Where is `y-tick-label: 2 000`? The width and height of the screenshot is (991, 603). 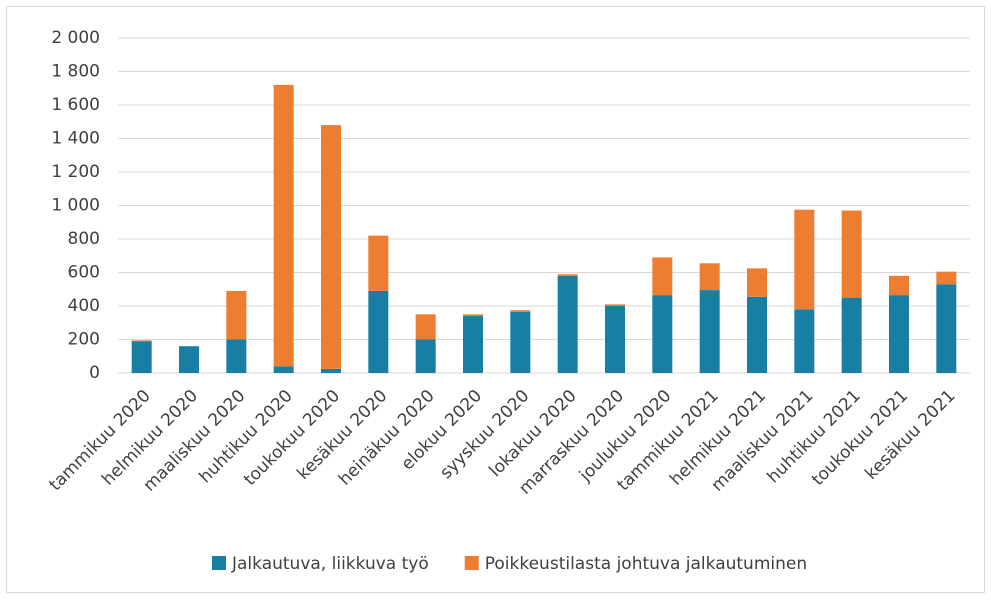
y-tick-label: 2 000 is located at coordinates (75, 38).